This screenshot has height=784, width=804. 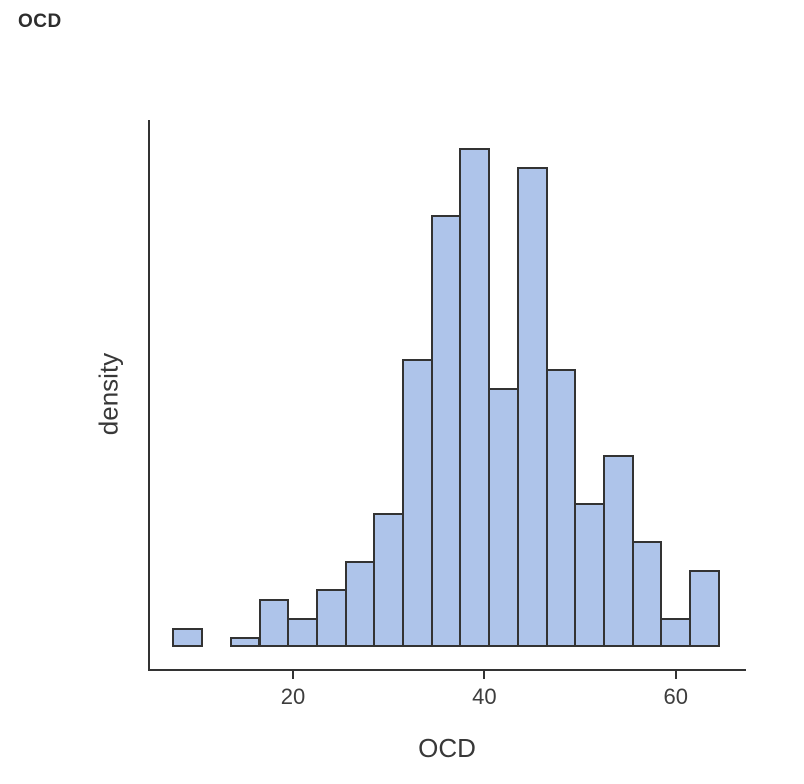 What do you see at coordinates (149, 395) in the screenshot?
I see `y-axis-line` at bounding box center [149, 395].